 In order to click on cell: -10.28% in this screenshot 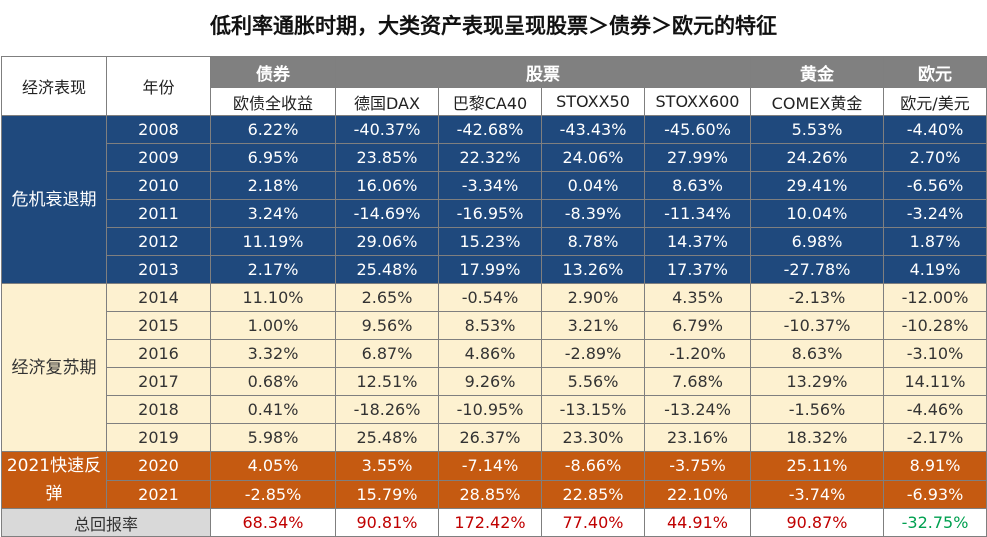, I will do `click(935, 325)`.